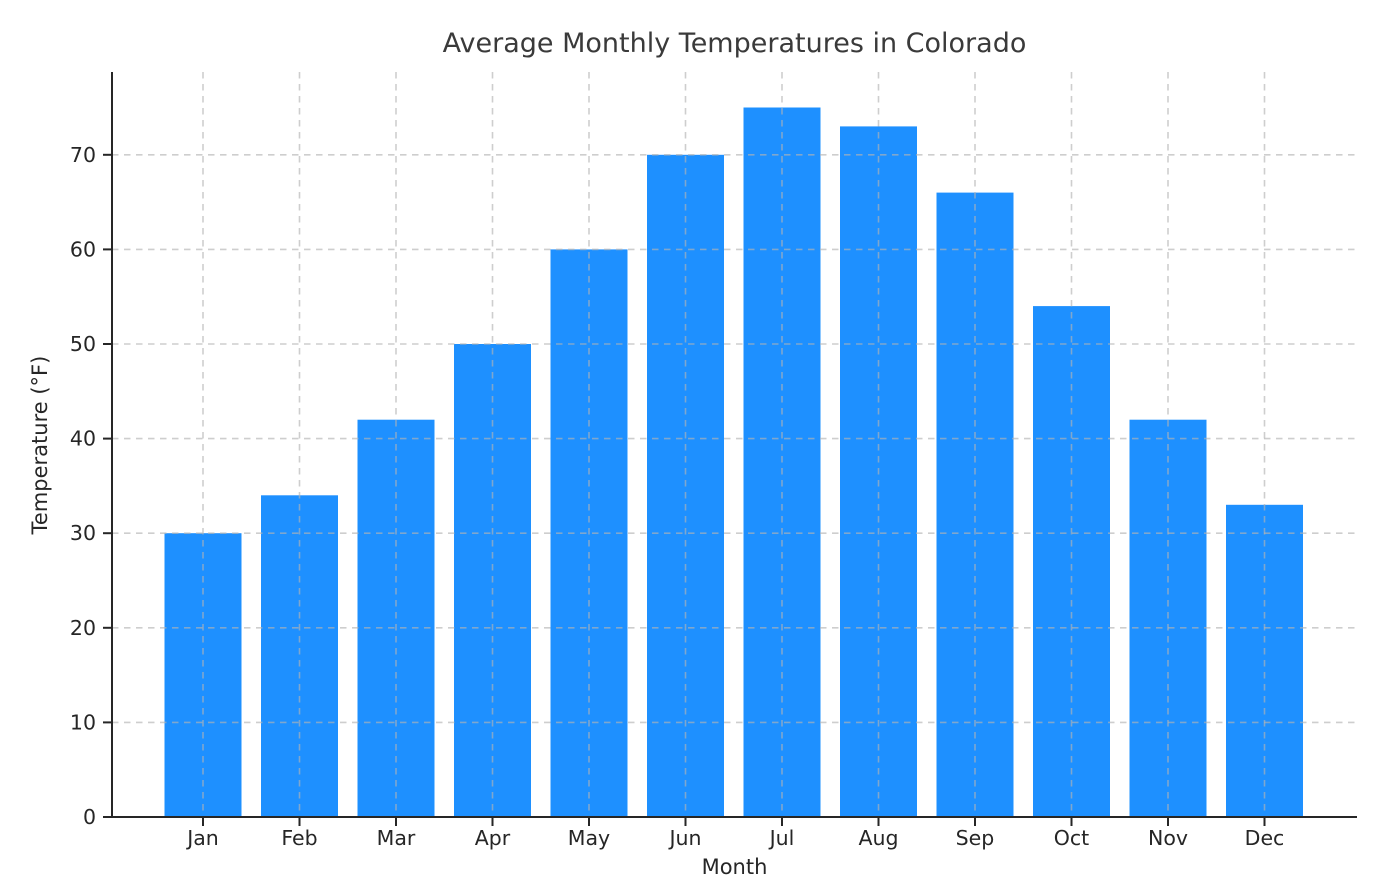 The height and width of the screenshot is (889, 1389). I want to click on y-tick-label-70: 70, so click(83, 155).